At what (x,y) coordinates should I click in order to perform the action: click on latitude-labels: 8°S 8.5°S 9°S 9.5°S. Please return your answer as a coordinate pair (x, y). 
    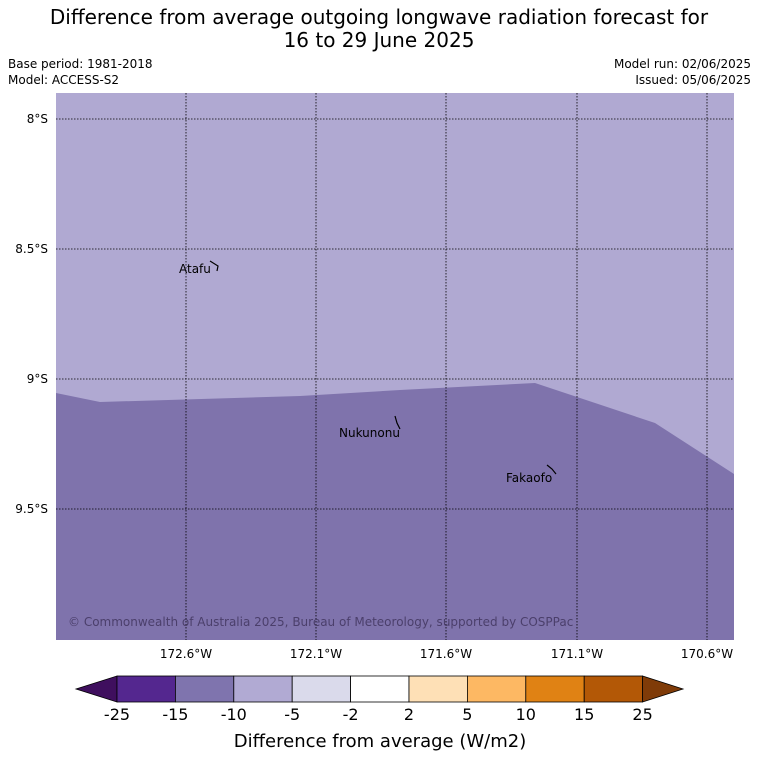
    Looking at the image, I should click on (31, 314).